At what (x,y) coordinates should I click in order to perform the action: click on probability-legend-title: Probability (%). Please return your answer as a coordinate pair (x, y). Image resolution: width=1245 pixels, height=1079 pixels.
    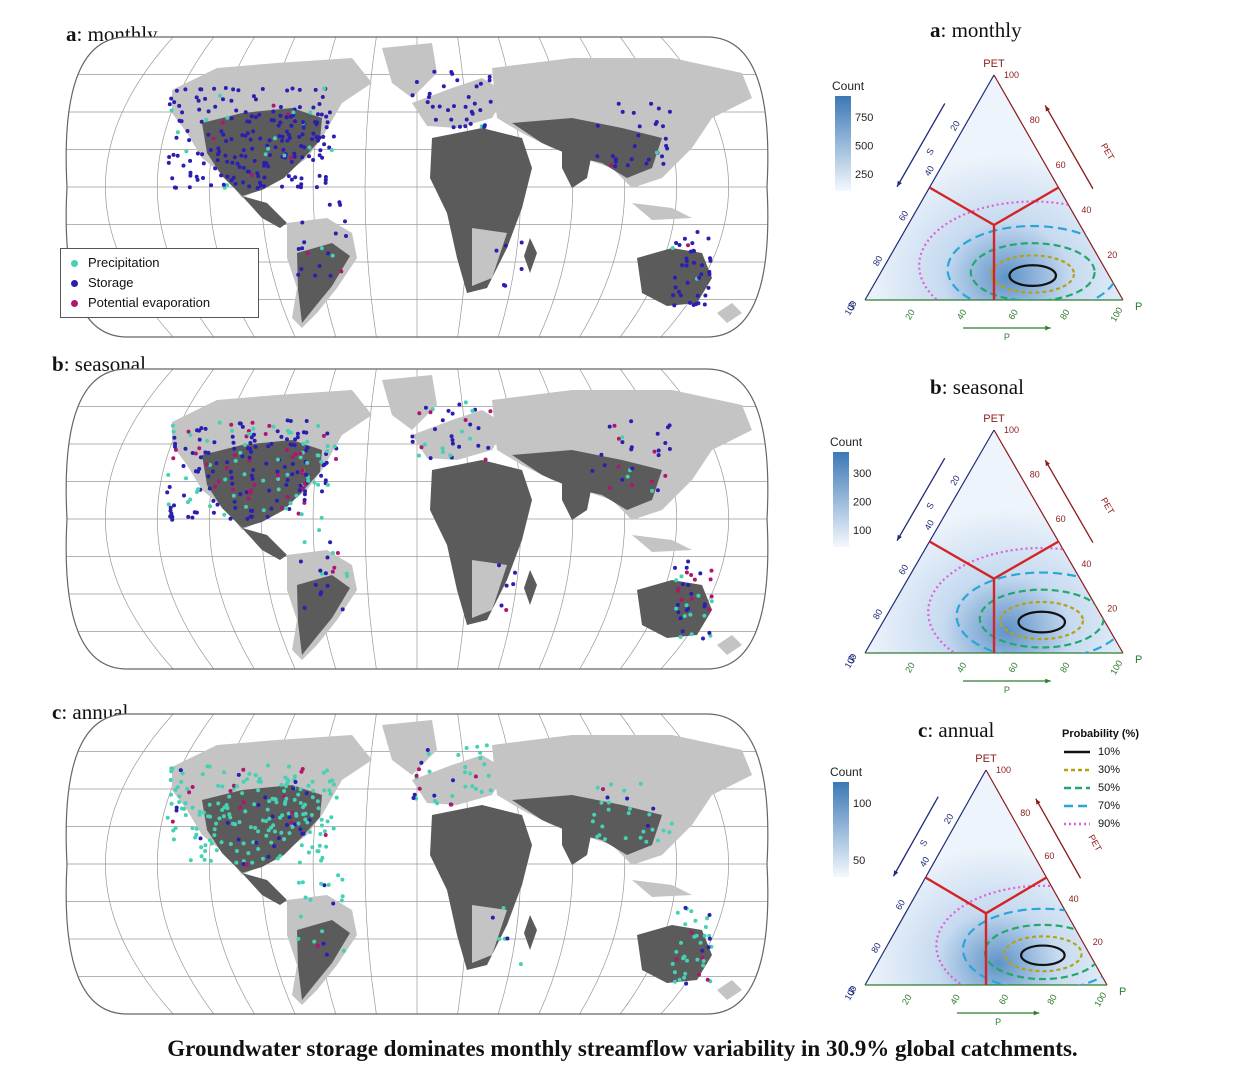
    Looking at the image, I should click on (1101, 734).